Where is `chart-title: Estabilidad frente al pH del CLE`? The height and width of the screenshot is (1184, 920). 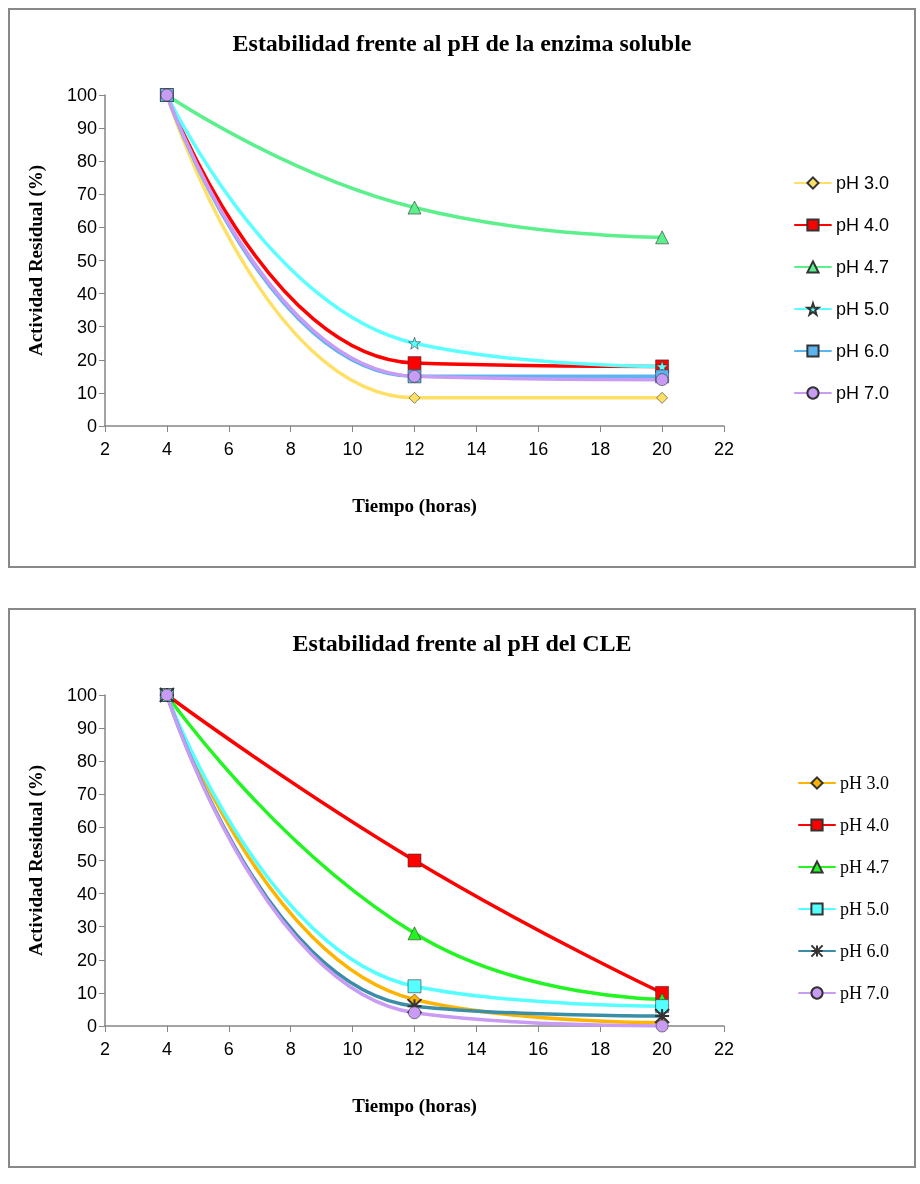
chart-title: Estabilidad frente al pH del CLE is located at coordinates (462, 643).